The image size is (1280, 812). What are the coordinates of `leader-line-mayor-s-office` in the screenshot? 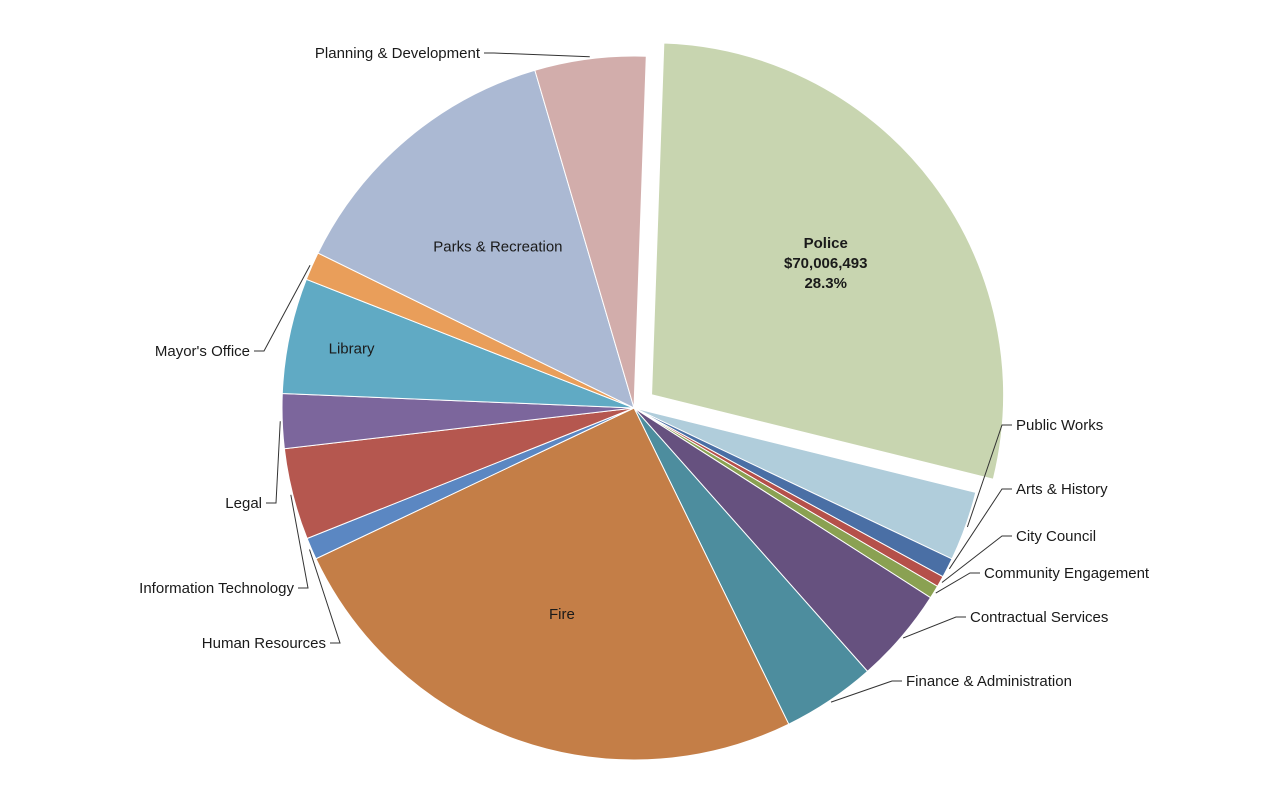 It's located at (282, 308).